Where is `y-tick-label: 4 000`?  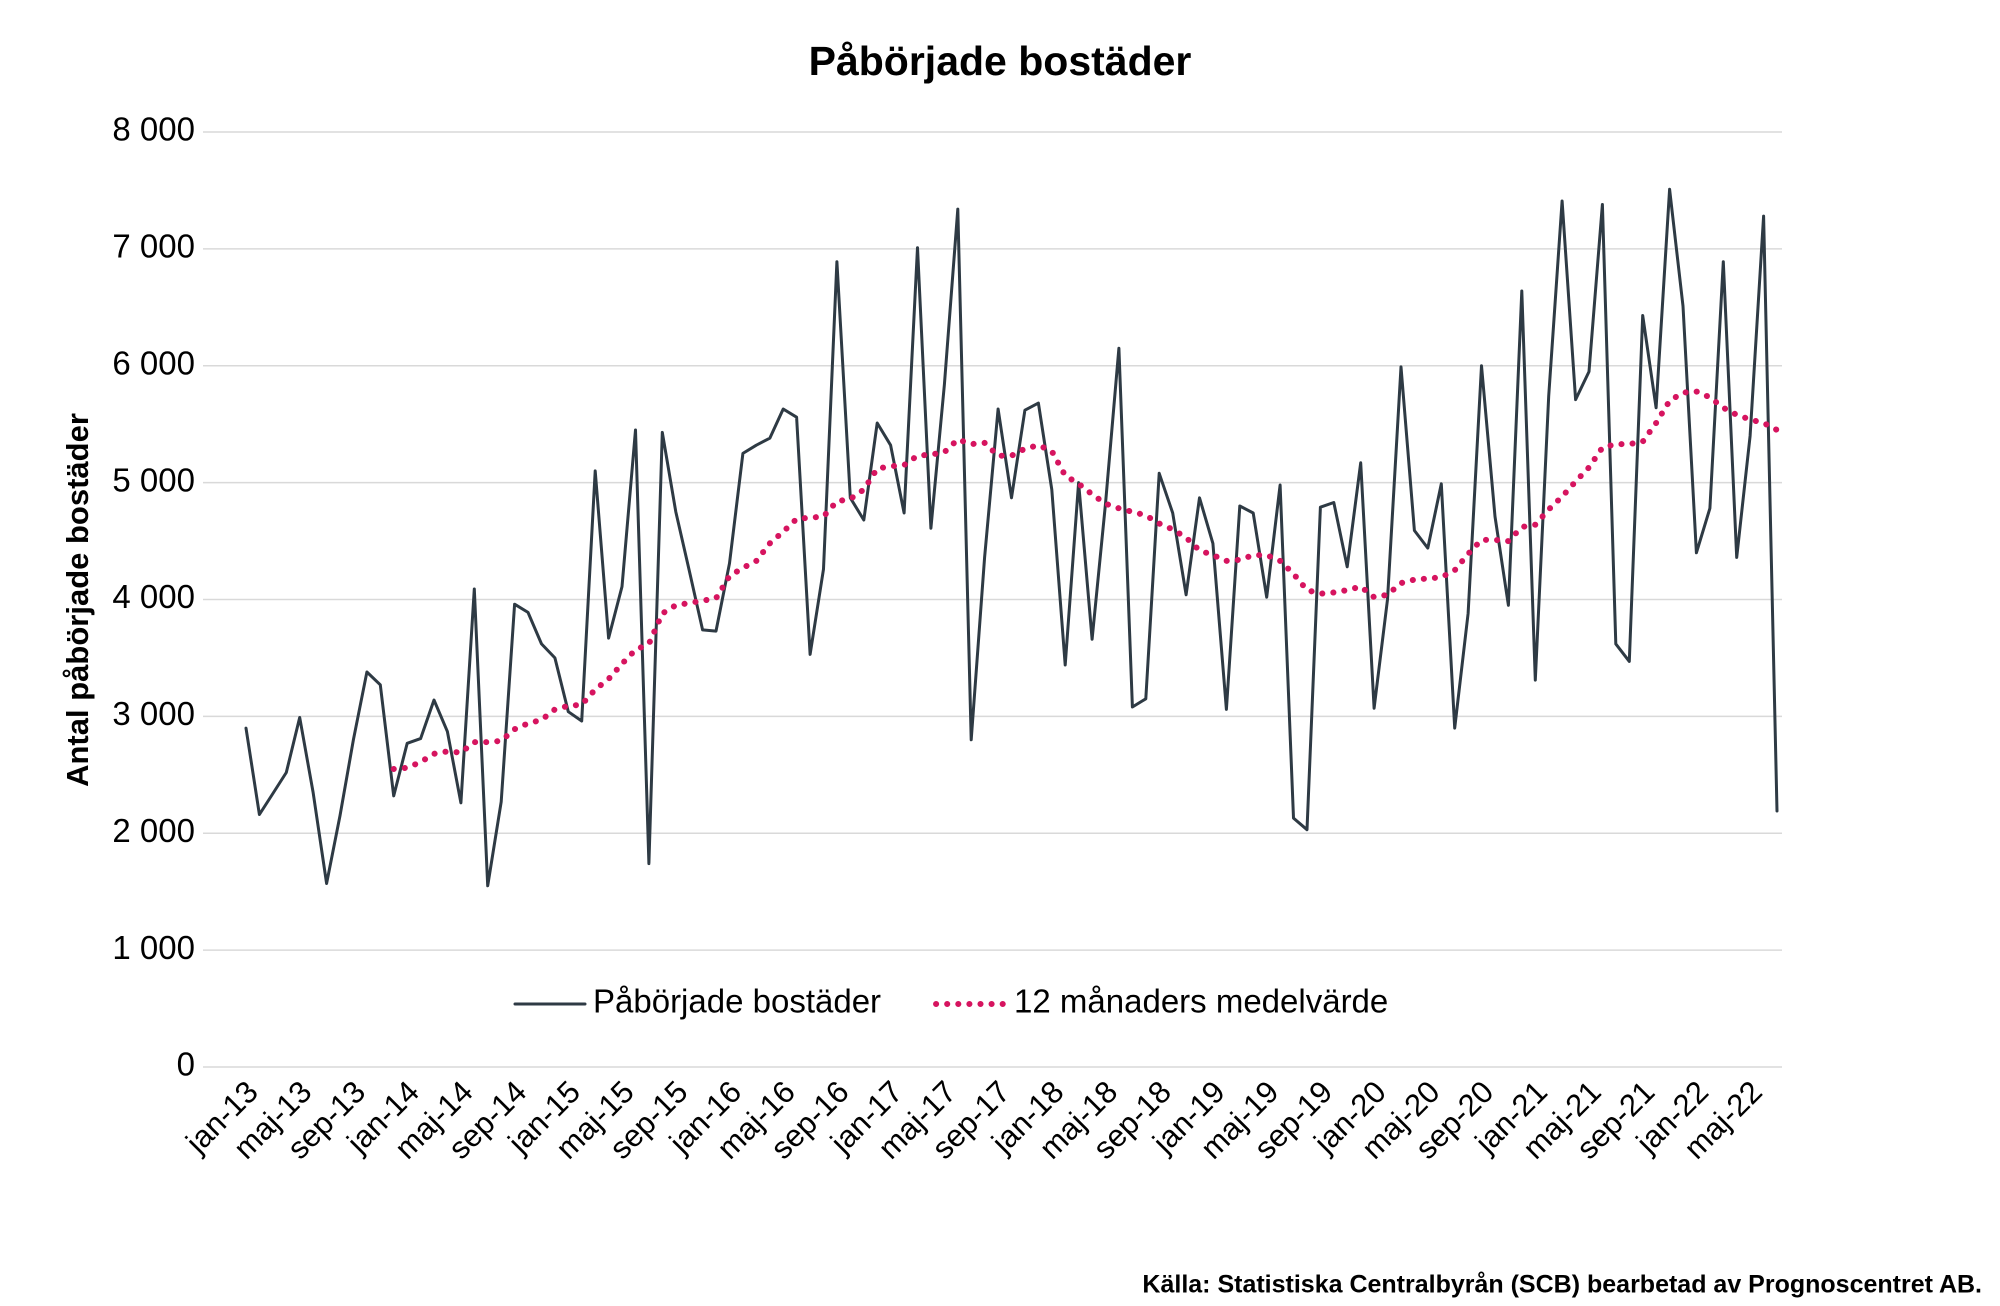
y-tick-label: 4 000 is located at coordinates (153, 596).